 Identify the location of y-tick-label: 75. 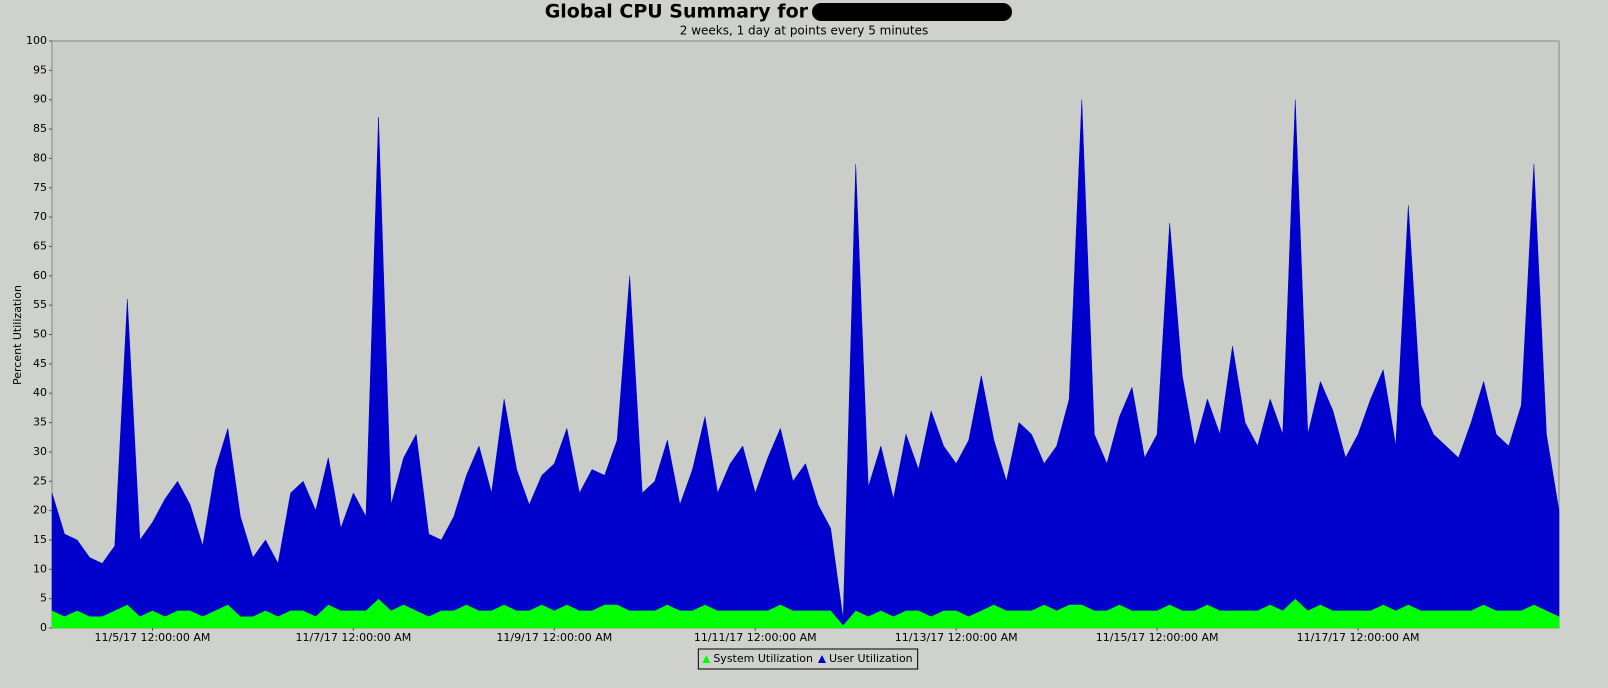
(40, 187).